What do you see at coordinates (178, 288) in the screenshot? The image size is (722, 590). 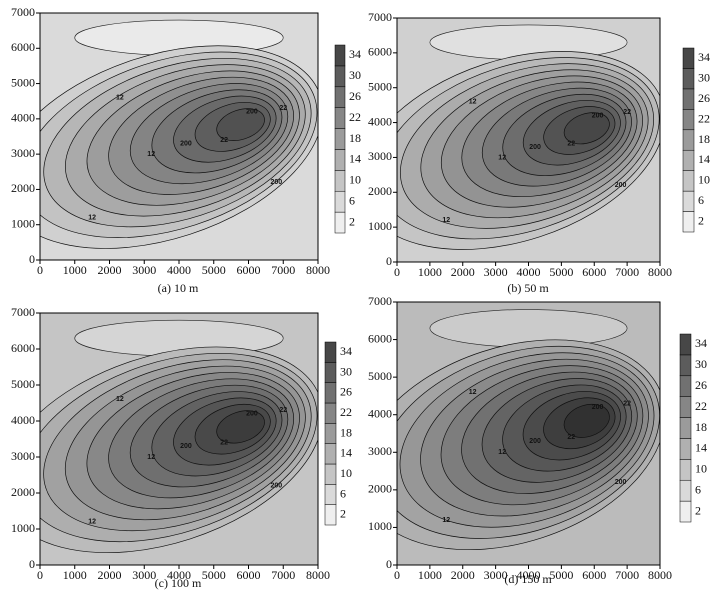 I see `caption: (a) 10 m` at bounding box center [178, 288].